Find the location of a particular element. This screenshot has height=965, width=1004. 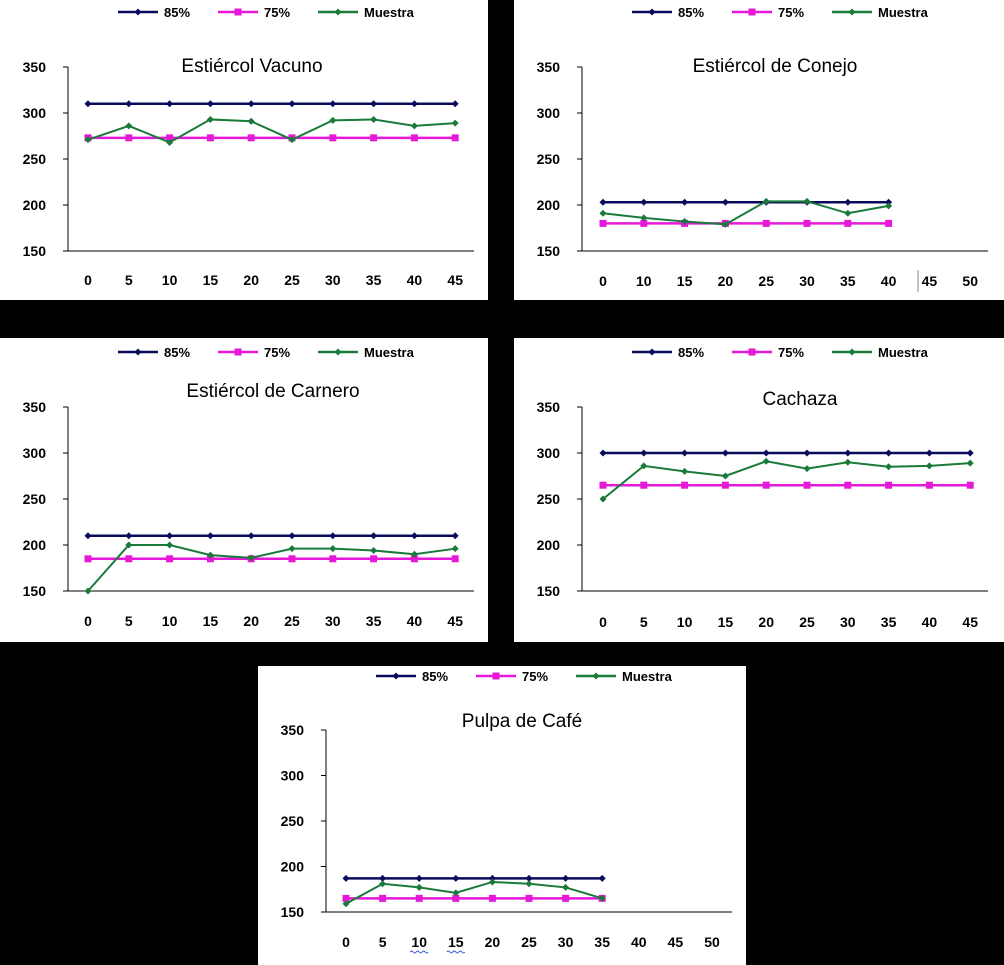

legend-item-85: 85% is located at coordinates (668, 12).